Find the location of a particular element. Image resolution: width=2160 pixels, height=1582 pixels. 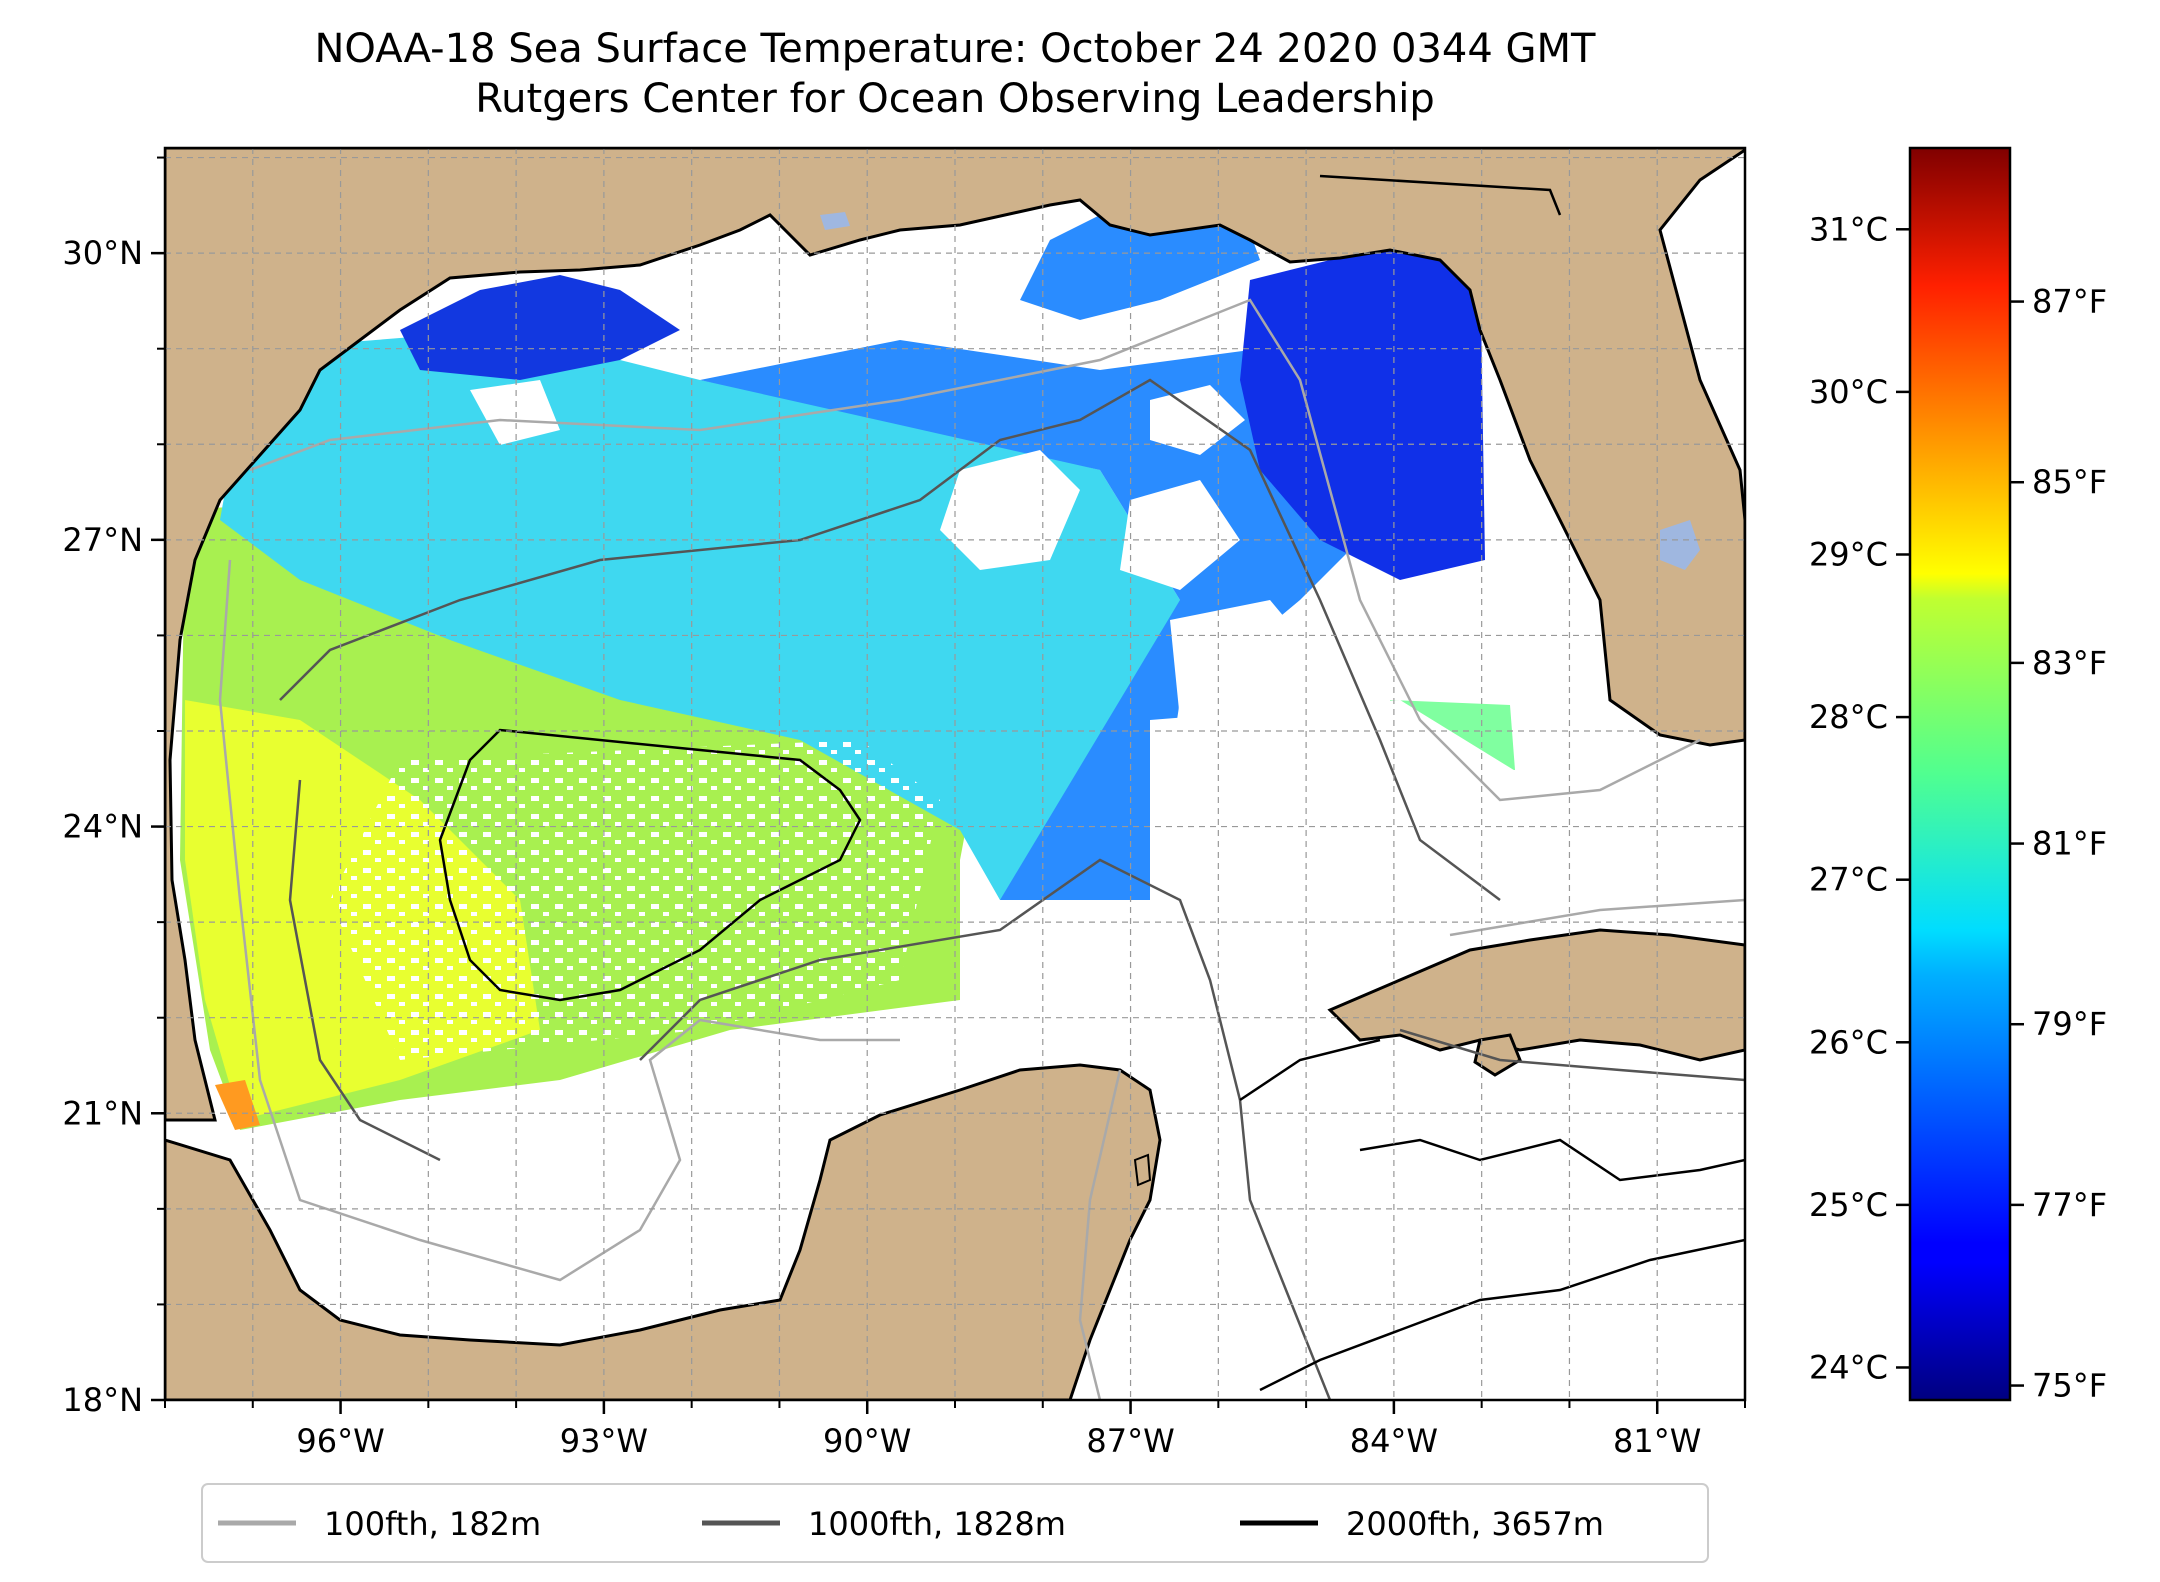

colorbar-fahrenheit-ticks: 75°F 77°F 79°F 81°F 83°F 85°F 87°F is located at coordinates (2058, 844).